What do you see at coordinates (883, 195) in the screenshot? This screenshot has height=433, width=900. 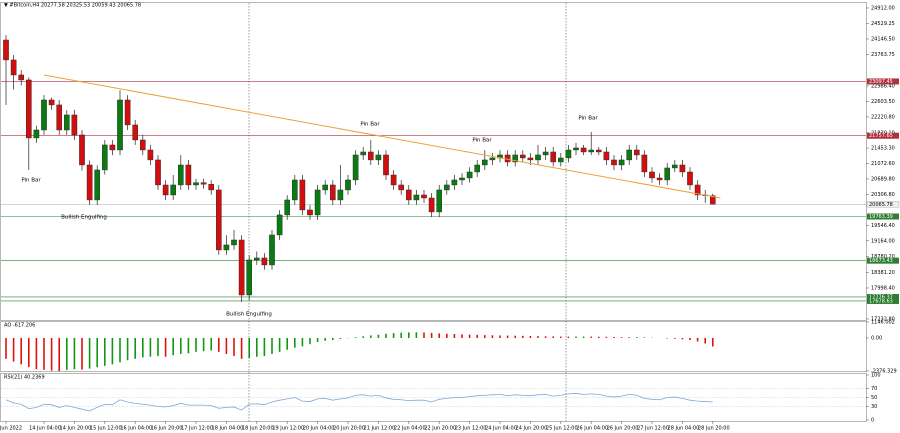 I see `y-tick-label: 20306.80` at bounding box center [883, 195].